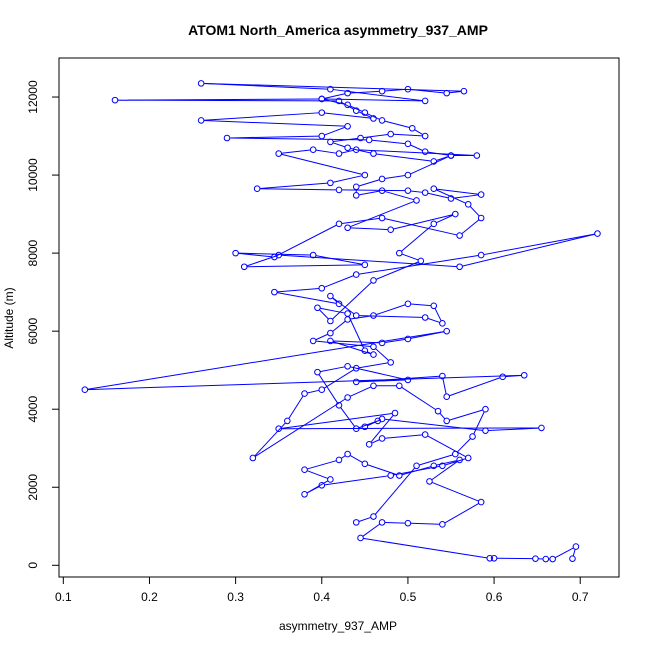 Image resolution: width=650 pixels, height=650 pixels. I want to click on x-tick-label: 0.2, so click(149, 597).